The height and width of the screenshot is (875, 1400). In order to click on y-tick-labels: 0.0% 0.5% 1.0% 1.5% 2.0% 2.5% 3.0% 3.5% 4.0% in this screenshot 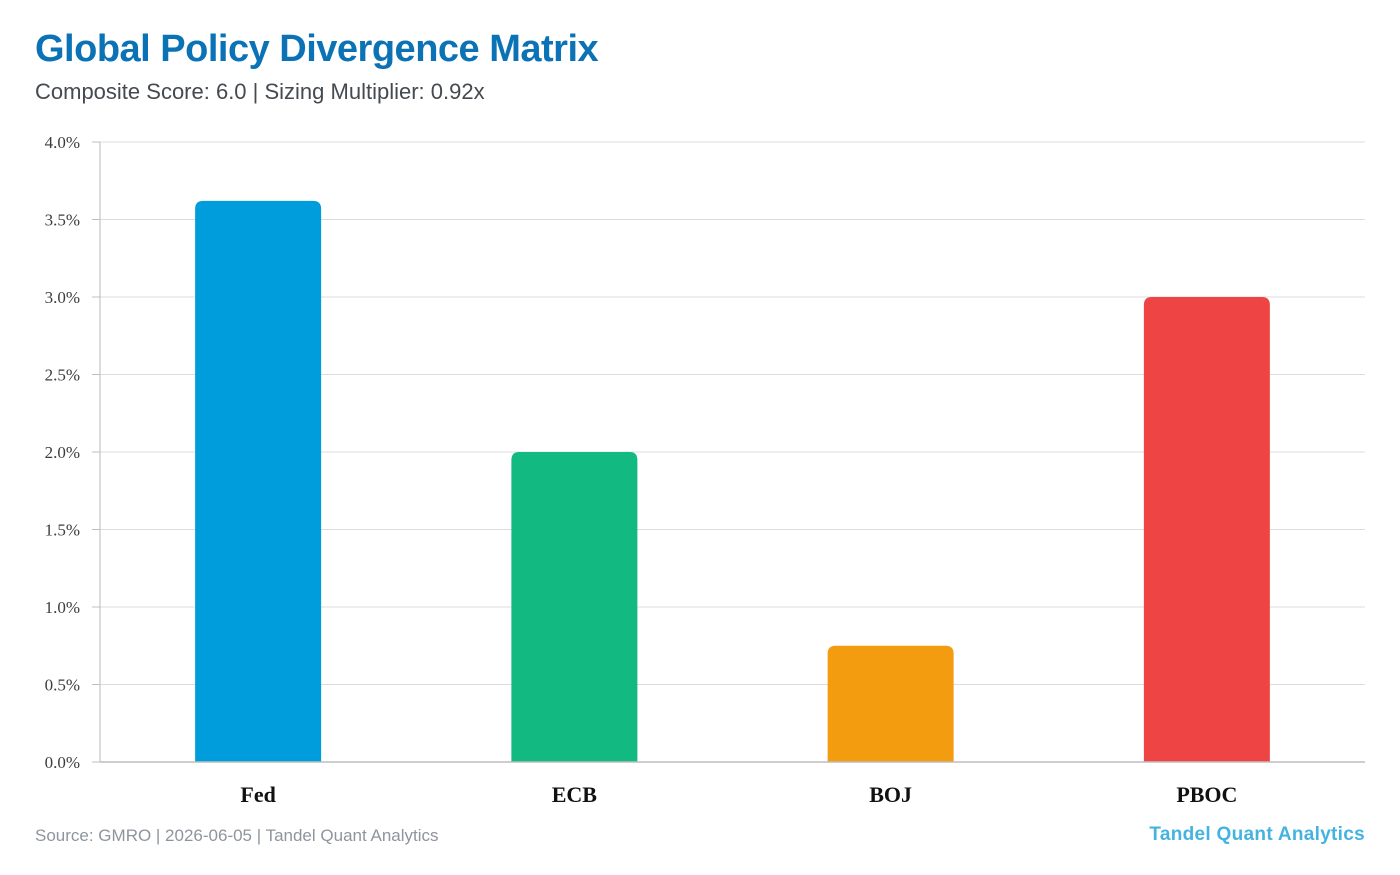, I will do `click(72, 452)`.